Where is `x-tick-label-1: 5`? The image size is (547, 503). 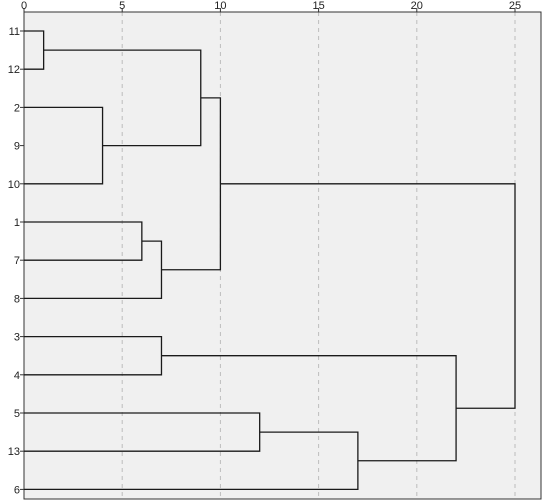
x-tick-label-1: 5 is located at coordinates (122, 6).